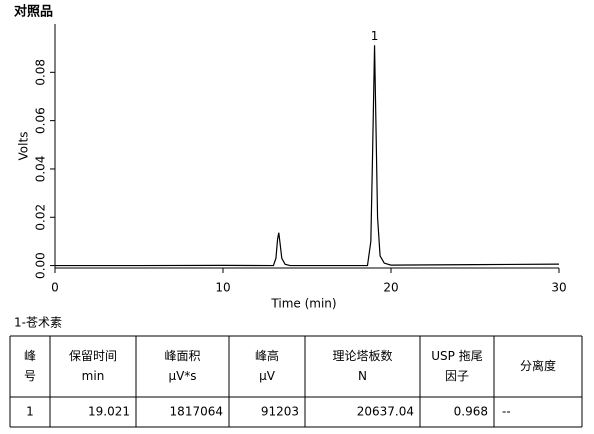 This screenshot has height=434, width=594. I want to click on y-tick-label: 0.04, so click(41, 169).